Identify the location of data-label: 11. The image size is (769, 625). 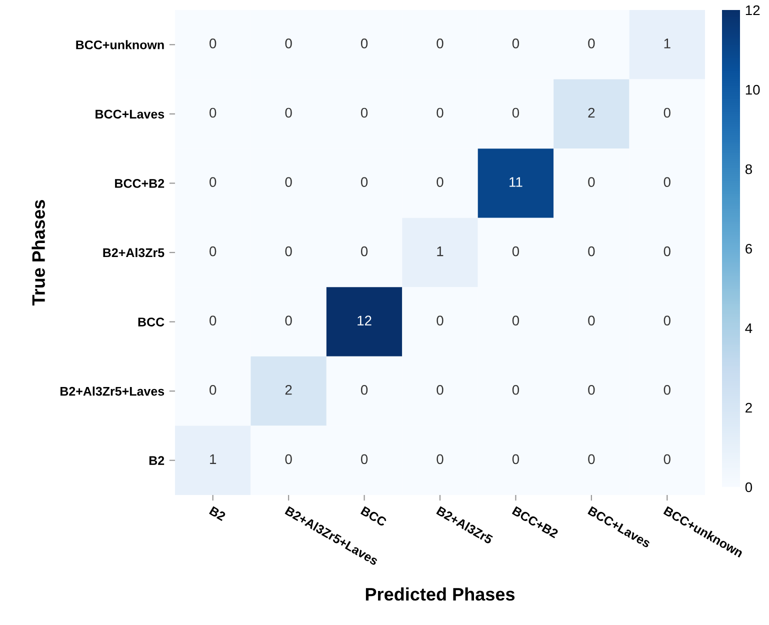
(516, 182).